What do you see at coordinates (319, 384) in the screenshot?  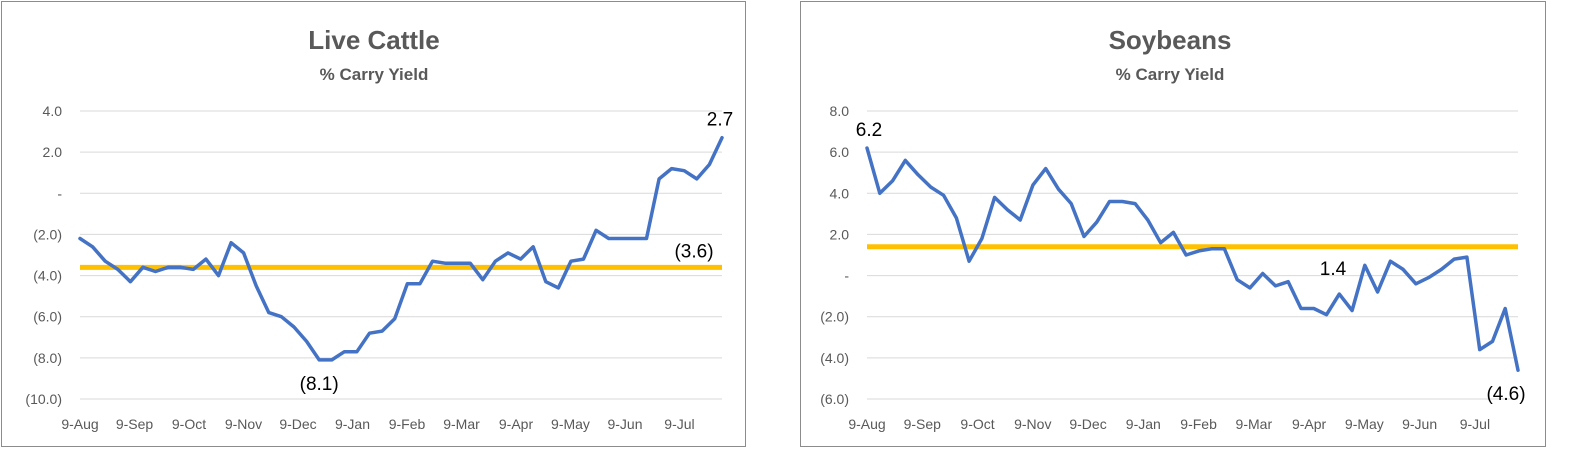 I see `data-label: (8.1)` at bounding box center [319, 384].